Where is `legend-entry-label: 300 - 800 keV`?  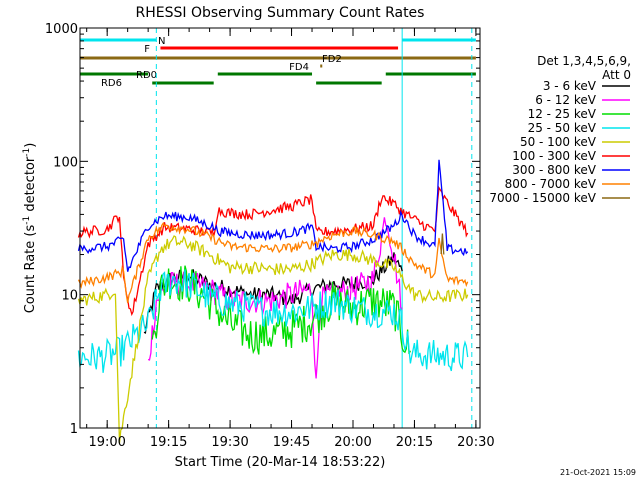
legend-entry-label: 300 - 800 keV is located at coordinates (554, 170).